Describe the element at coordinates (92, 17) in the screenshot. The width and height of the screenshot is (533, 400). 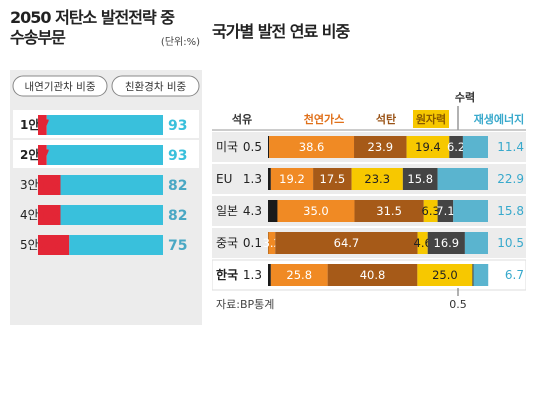
I see `left-title-line1: 2050 저탄소 발전전략 중` at that location.